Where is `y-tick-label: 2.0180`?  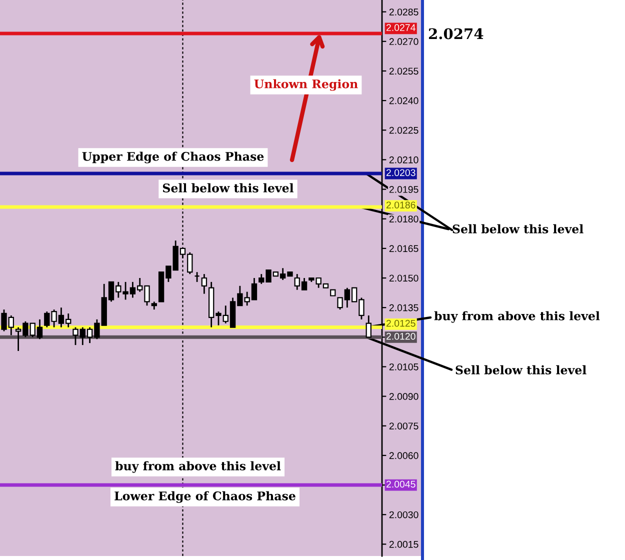 y-tick-label: 2.0180 is located at coordinates (403, 219).